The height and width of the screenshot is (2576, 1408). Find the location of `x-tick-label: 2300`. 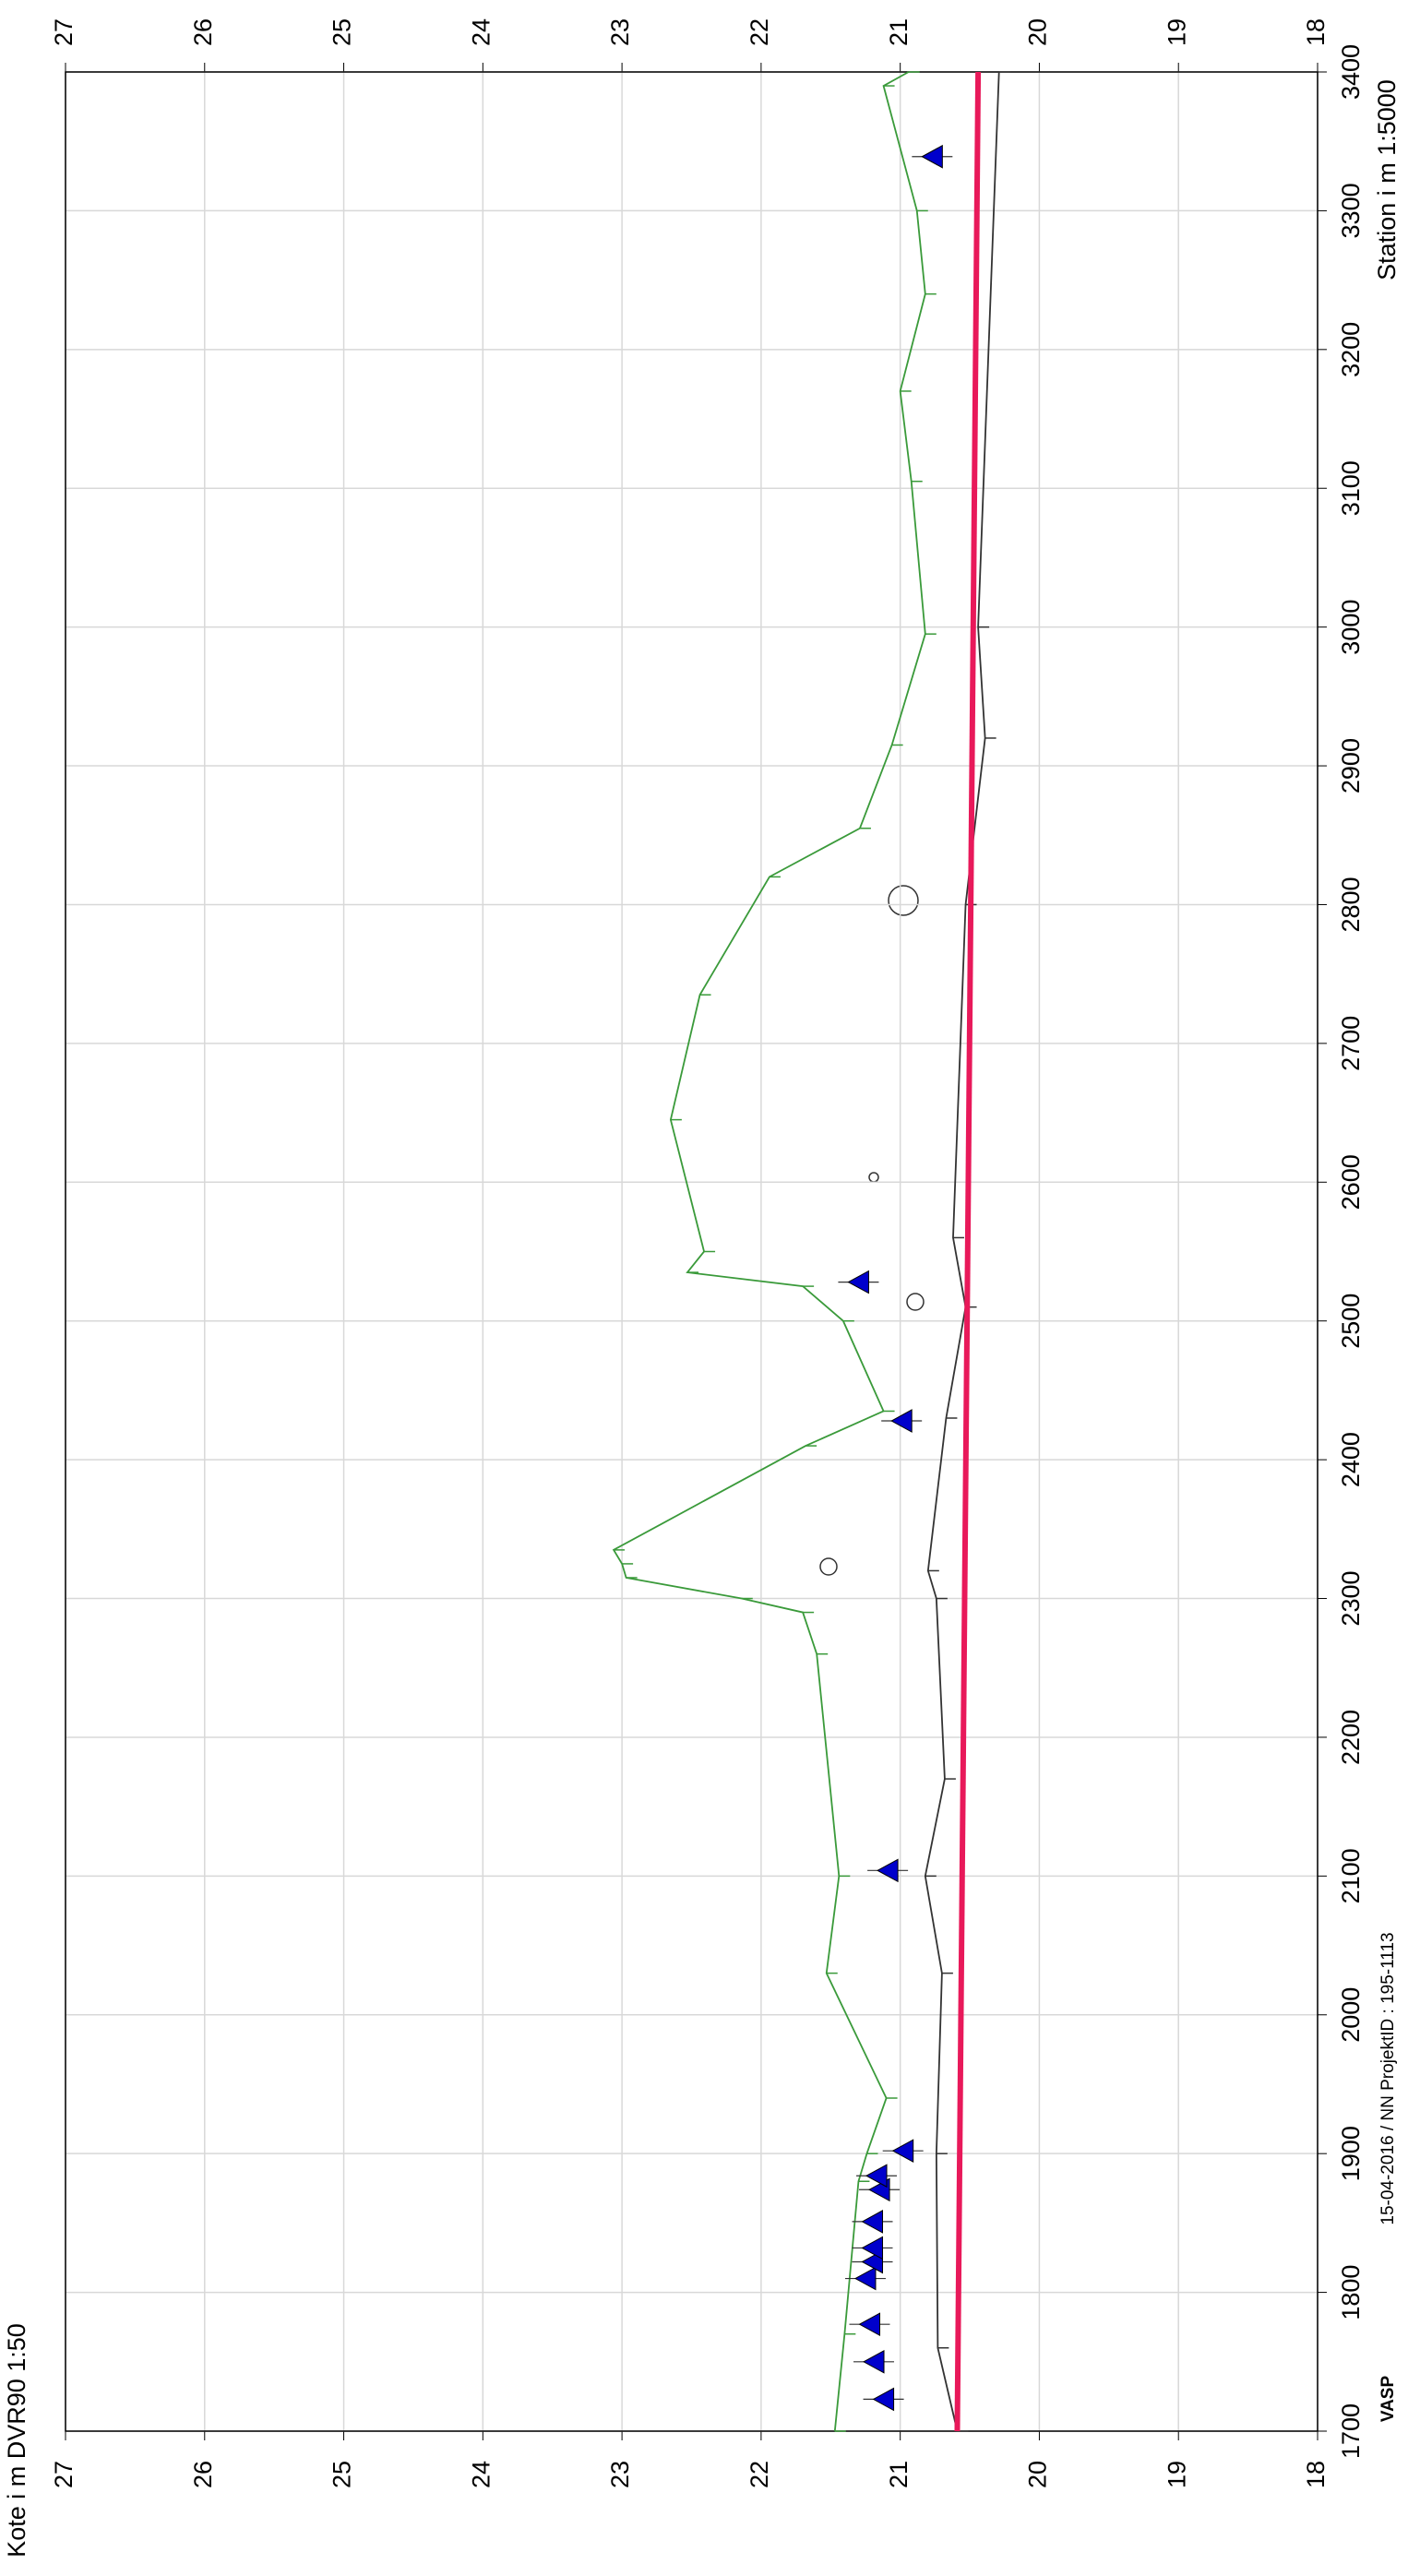

x-tick-label: 2300 is located at coordinates (1351, 1598).